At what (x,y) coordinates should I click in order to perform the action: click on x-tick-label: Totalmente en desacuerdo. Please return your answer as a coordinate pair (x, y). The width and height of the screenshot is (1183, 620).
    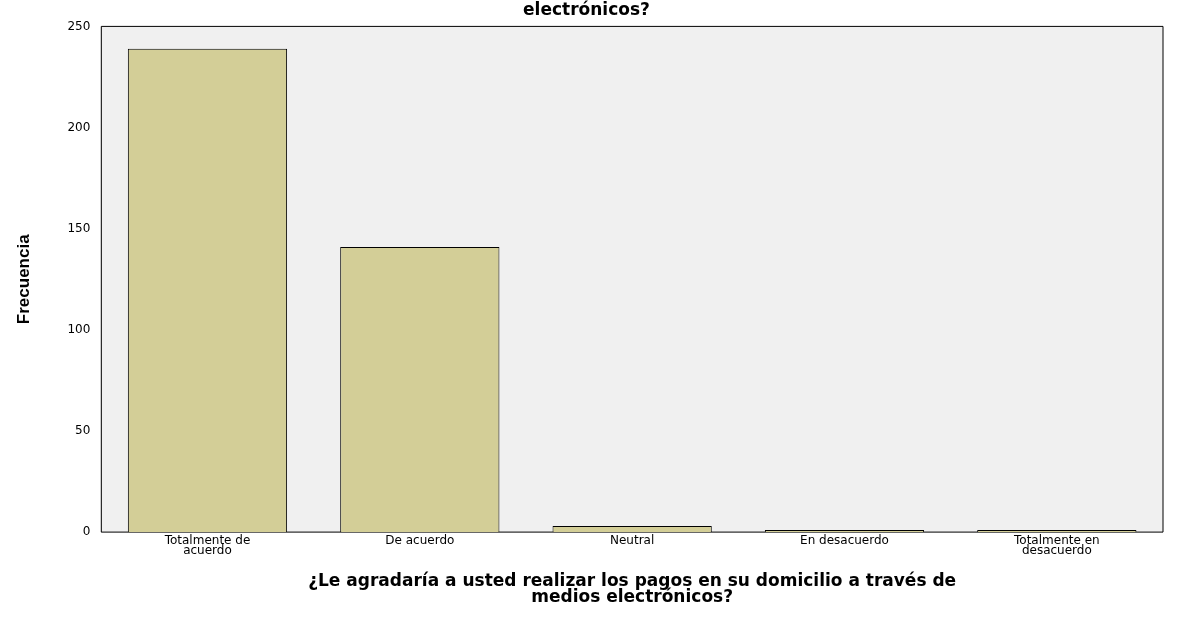
    Looking at the image, I should click on (1056, 545).